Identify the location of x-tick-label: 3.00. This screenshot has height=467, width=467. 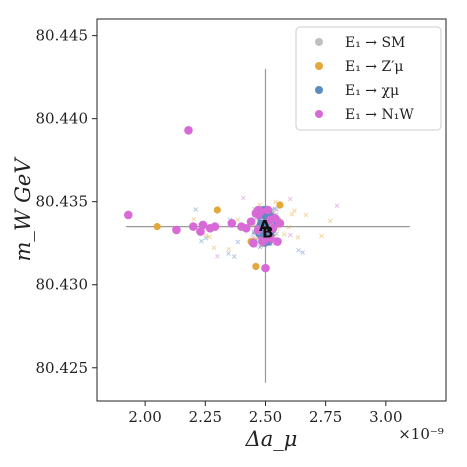
(385, 417).